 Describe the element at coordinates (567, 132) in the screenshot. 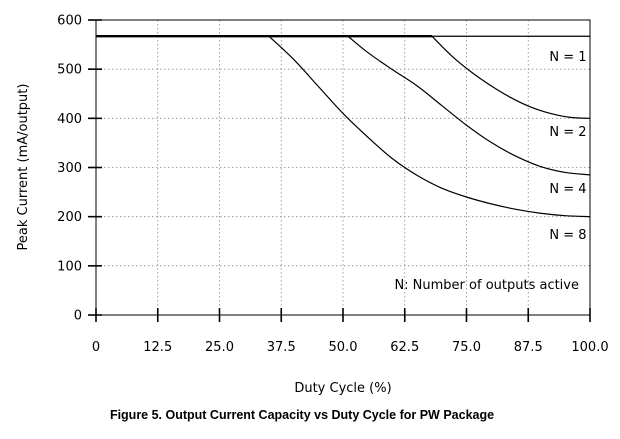

I see `series-label-n-2: N = 2` at that location.